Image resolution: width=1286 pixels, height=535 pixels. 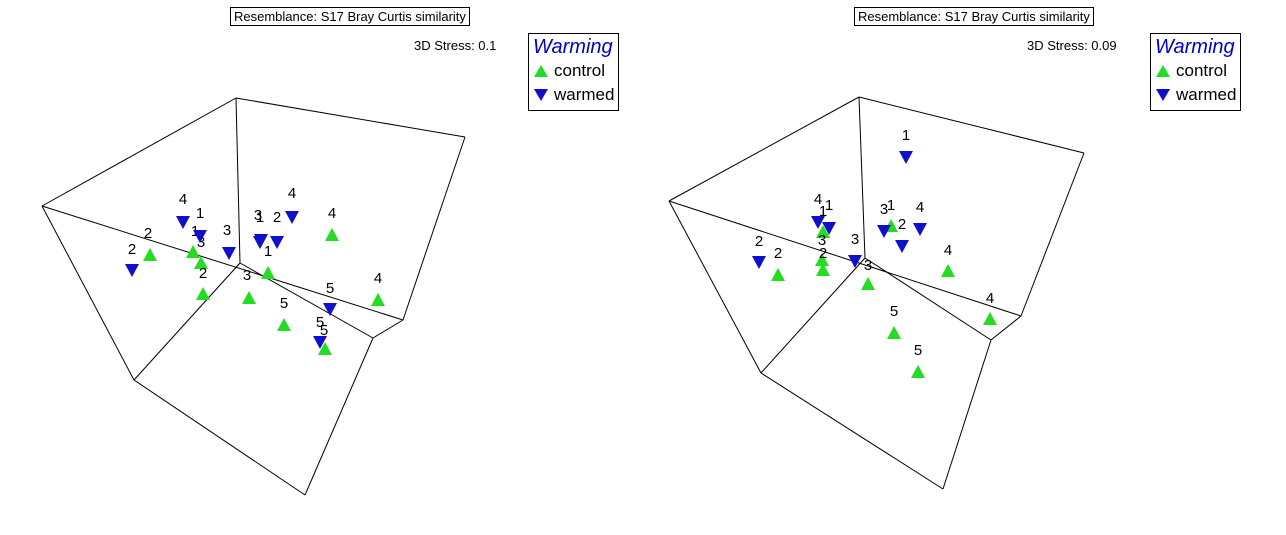 I want to click on stress-value: 3D Stress: 0.09, so click(x=1072, y=45).